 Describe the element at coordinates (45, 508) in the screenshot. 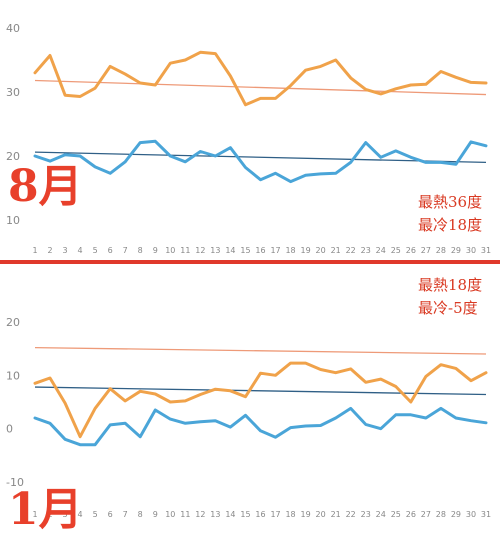

I see `month-label-january: 1月` at that location.